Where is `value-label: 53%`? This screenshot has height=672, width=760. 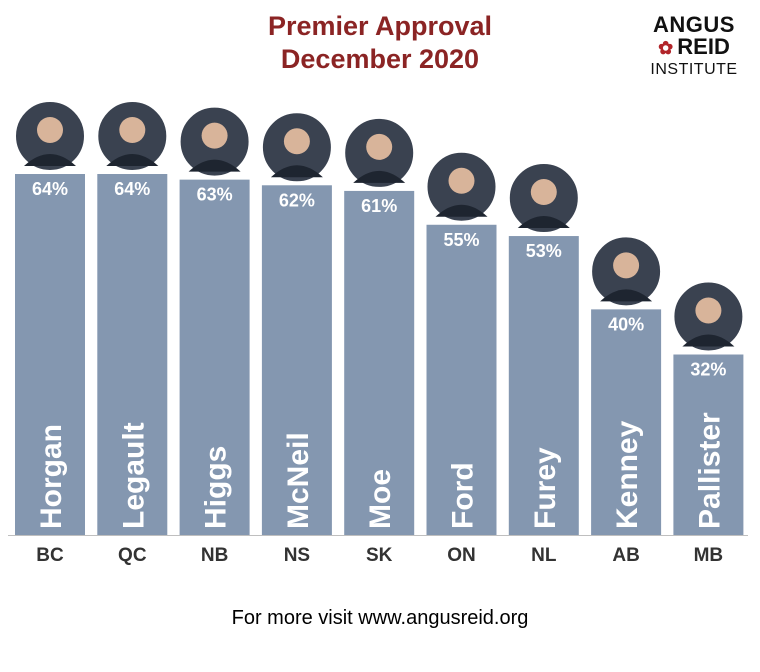 value-label: 53% is located at coordinates (544, 251).